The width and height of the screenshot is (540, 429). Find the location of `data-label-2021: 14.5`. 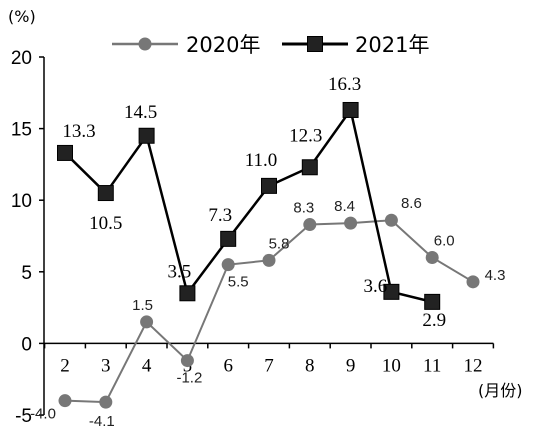

data-label-2021: 14.5 is located at coordinates (140, 112).